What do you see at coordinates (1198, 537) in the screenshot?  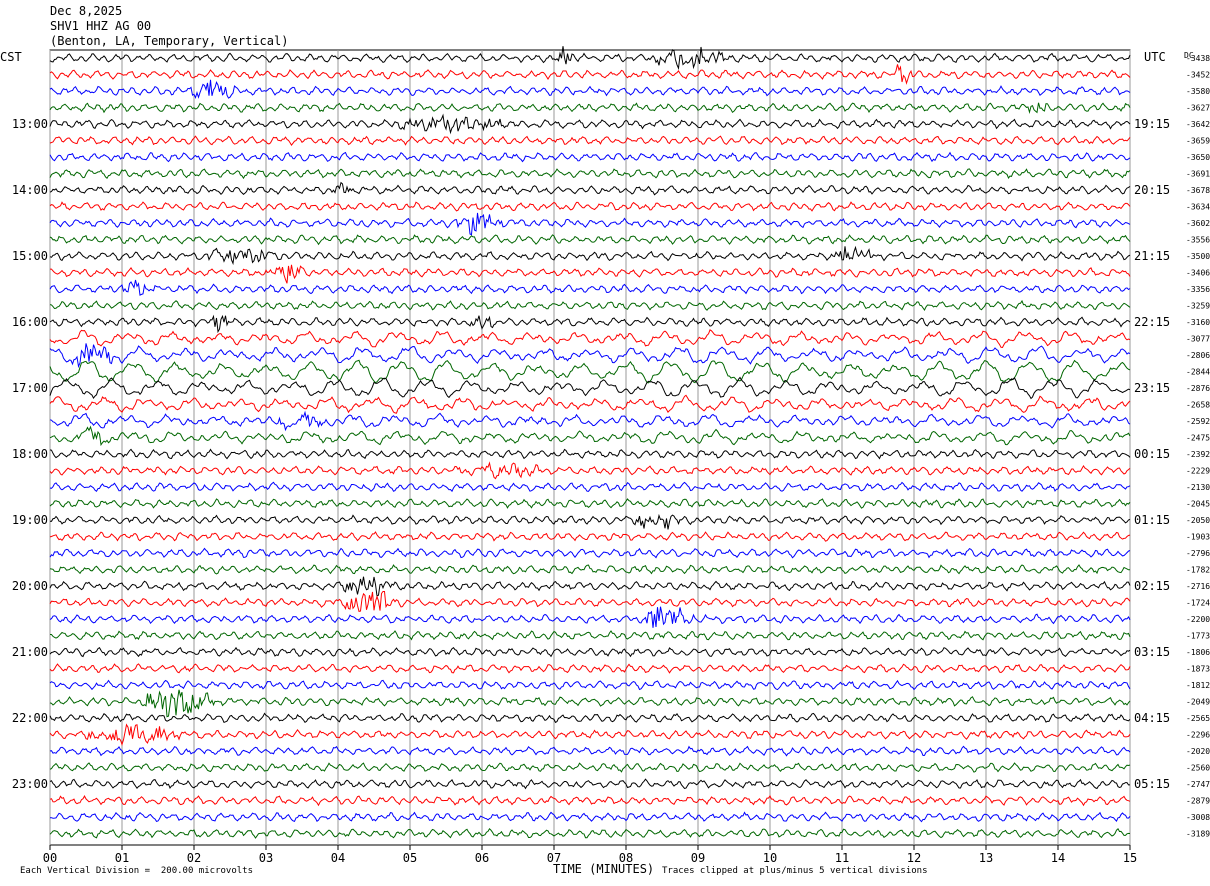 I see `dc-offset-label: -1903` at bounding box center [1198, 537].